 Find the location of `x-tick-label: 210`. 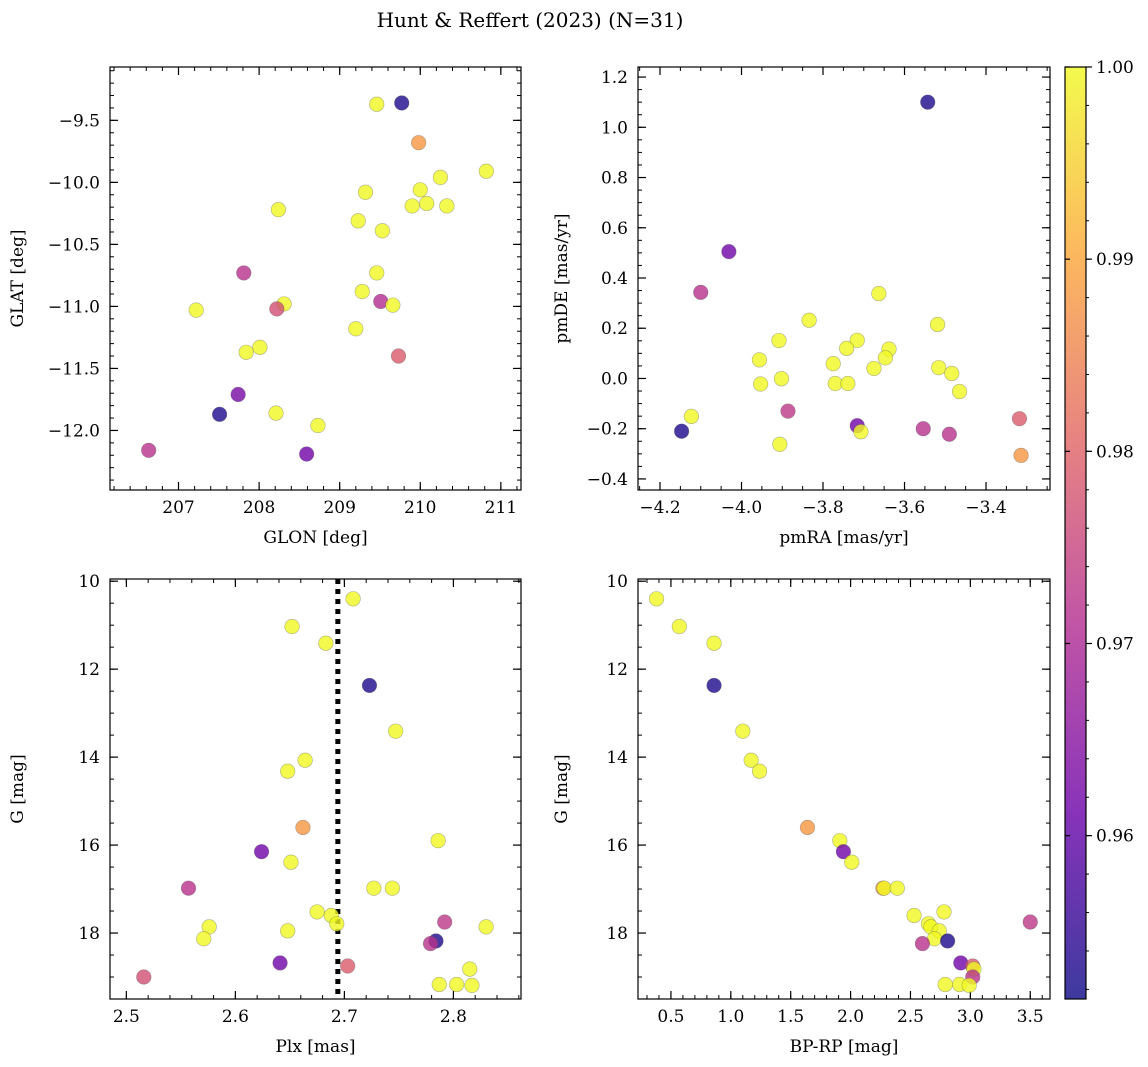

x-tick-label: 210 is located at coordinates (420, 508).